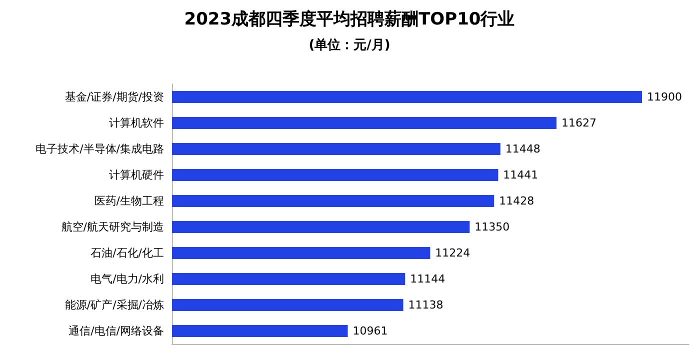 Image resolution: width=699 pixels, height=350 pixels. I want to click on data-label: 11138, so click(426, 305).